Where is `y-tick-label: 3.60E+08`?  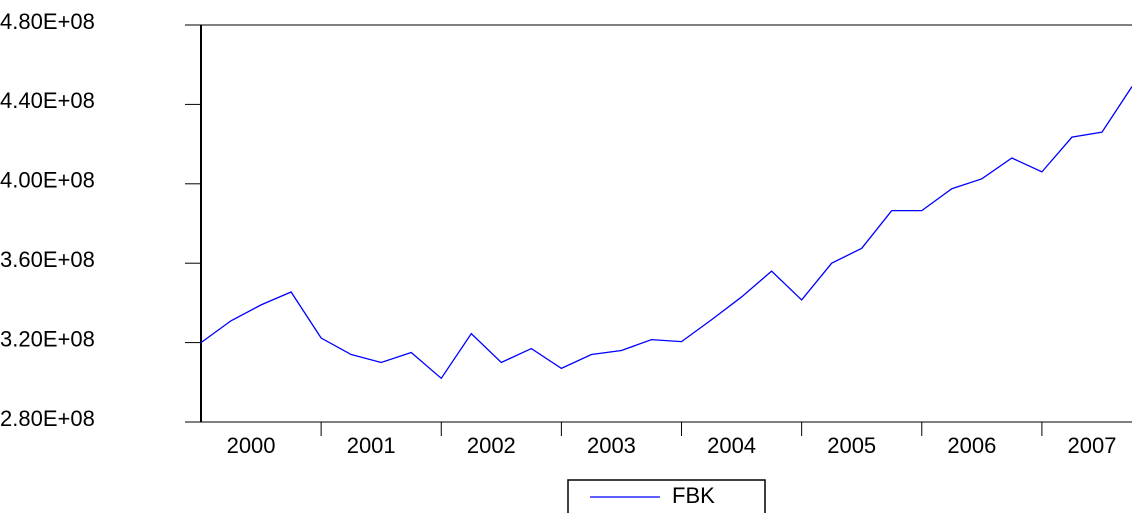
y-tick-label: 3.60E+08 is located at coordinates (47, 259).